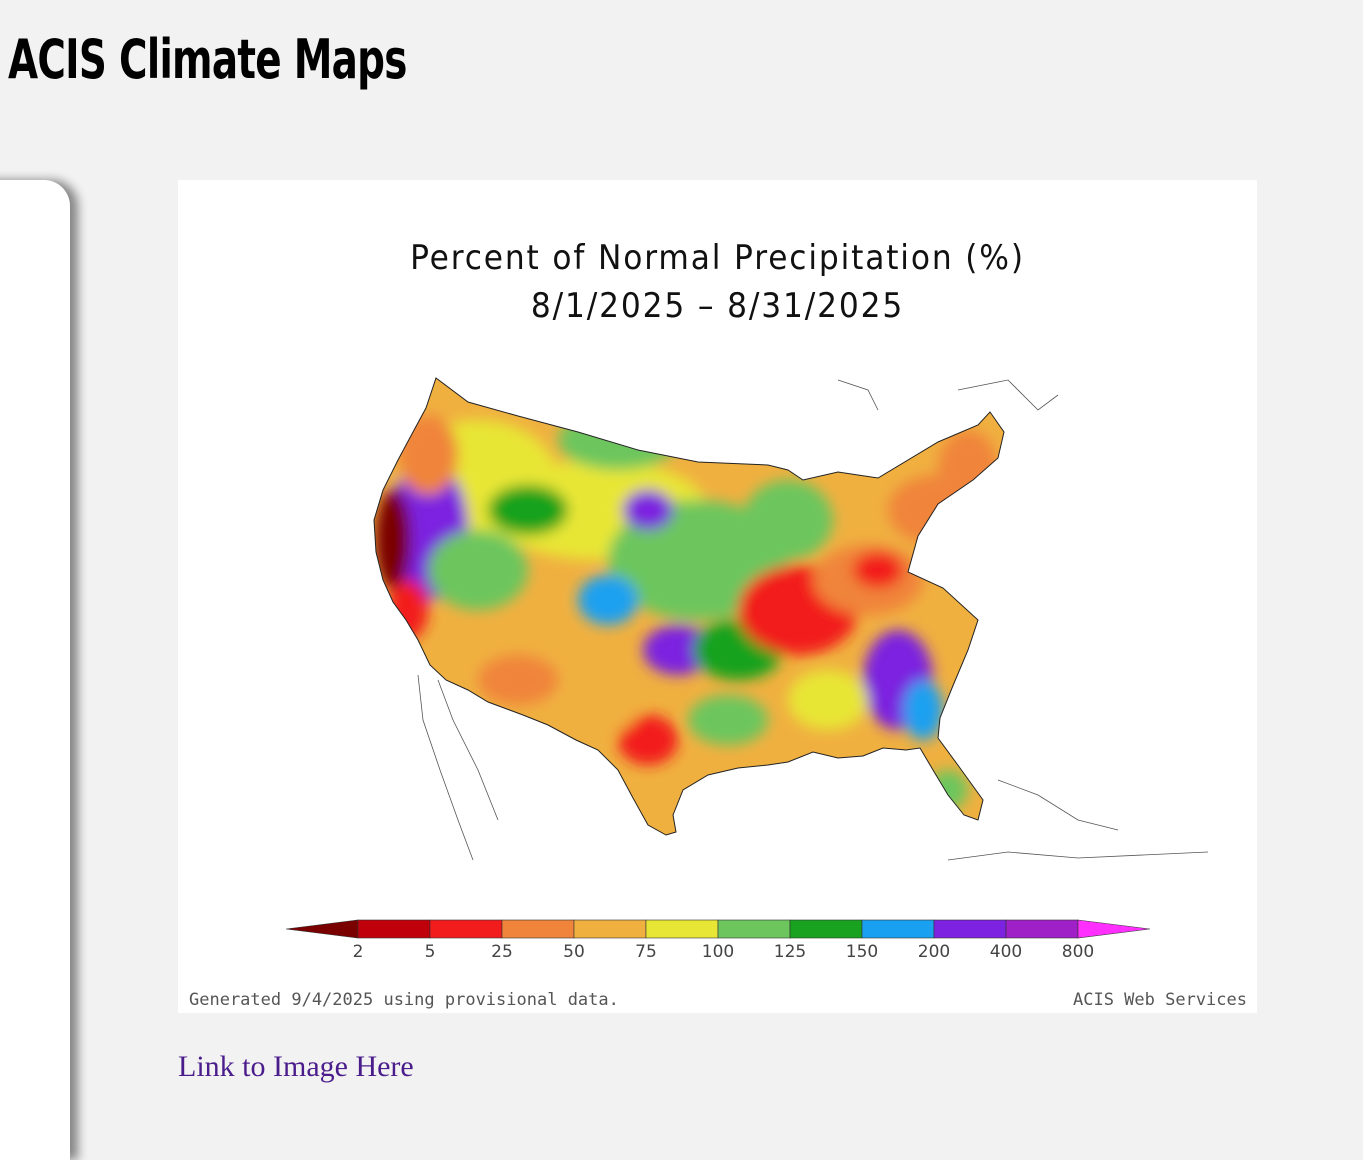  I want to click on map-title-line1: Percent of Normal Precipitation (%), so click(717, 258).